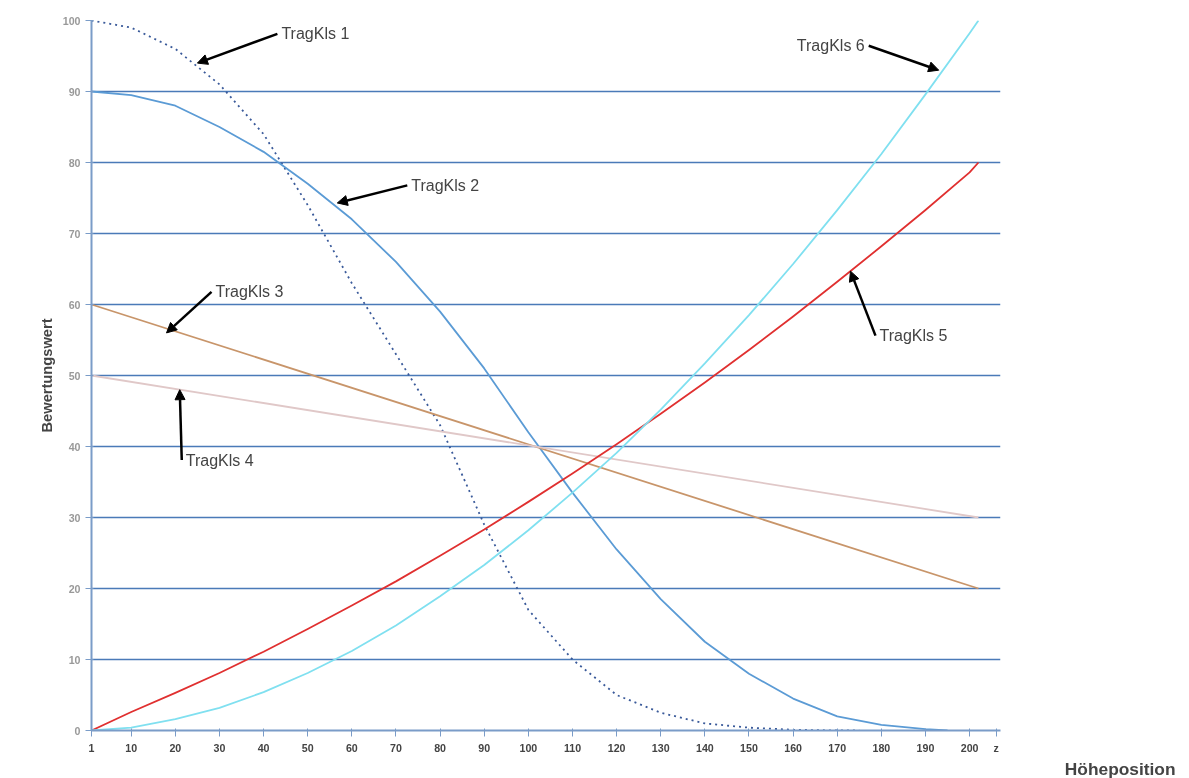 The image size is (1189, 778). What do you see at coordinates (1120, 768) in the screenshot?
I see `x-axis-title: Höheposition` at bounding box center [1120, 768].